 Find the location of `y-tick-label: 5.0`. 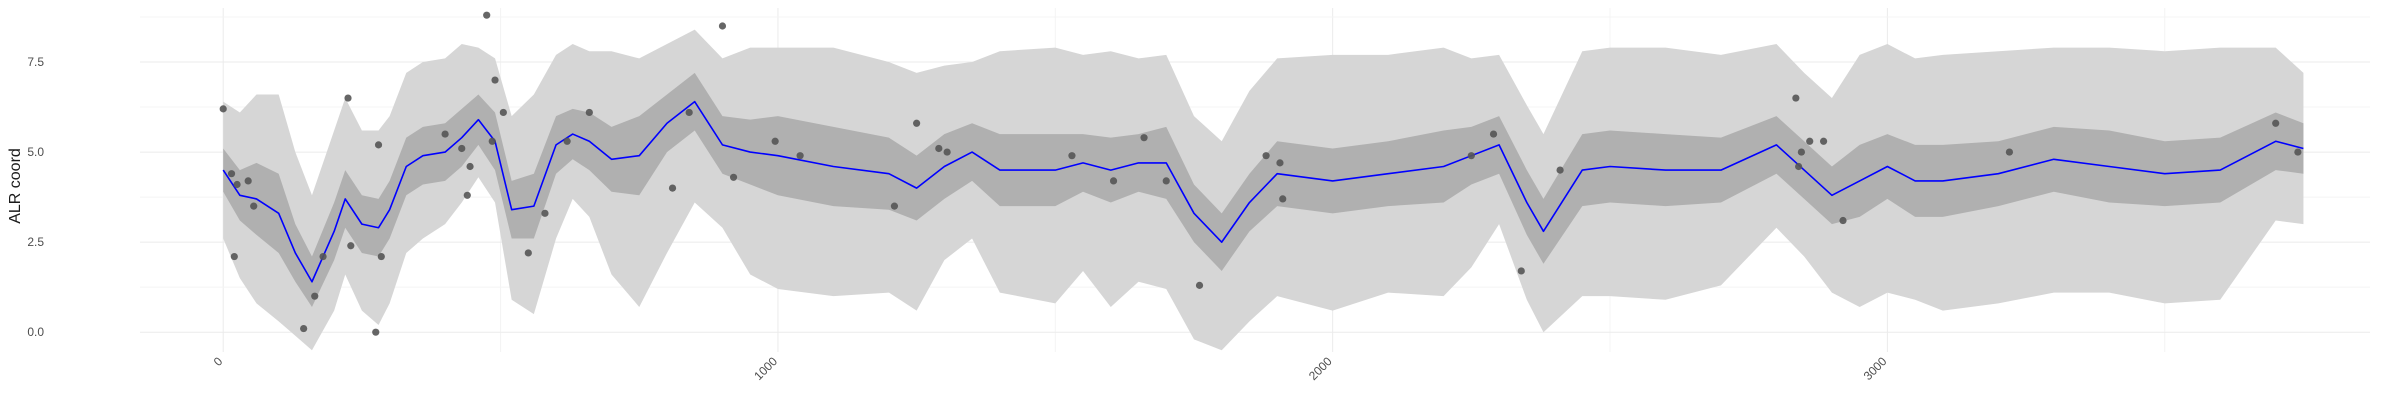

y-tick-label: 5.0 is located at coordinates (35, 152).